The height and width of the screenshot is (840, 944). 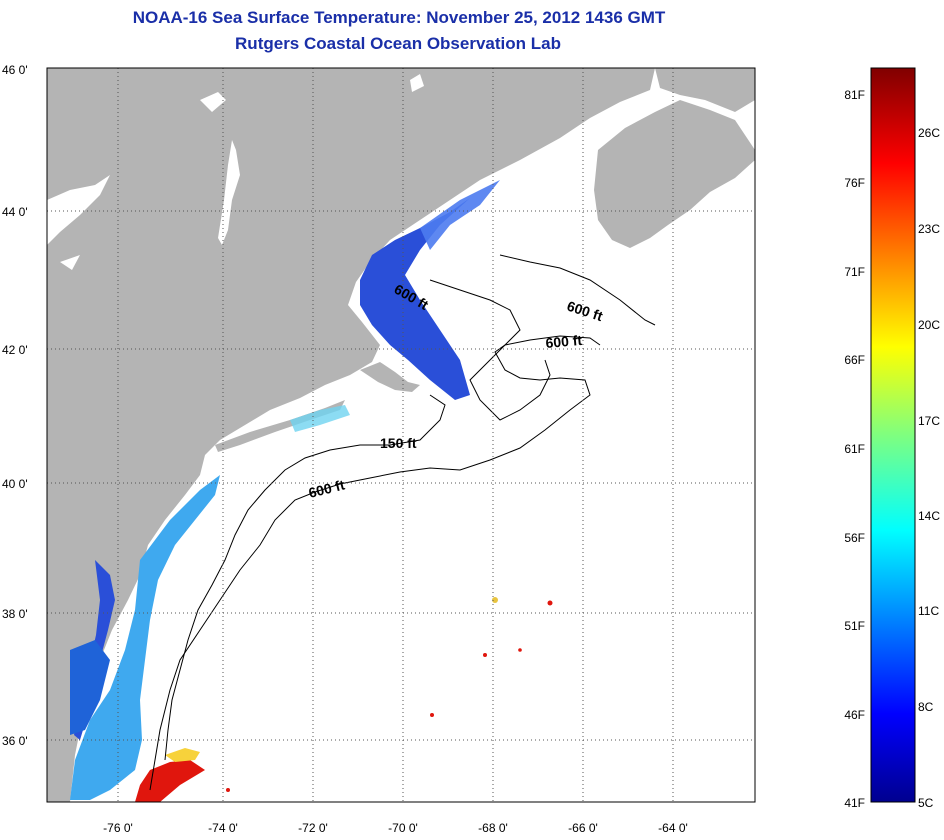 I want to click on contour-label-4: 150 ft, so click(x=398, y=443).